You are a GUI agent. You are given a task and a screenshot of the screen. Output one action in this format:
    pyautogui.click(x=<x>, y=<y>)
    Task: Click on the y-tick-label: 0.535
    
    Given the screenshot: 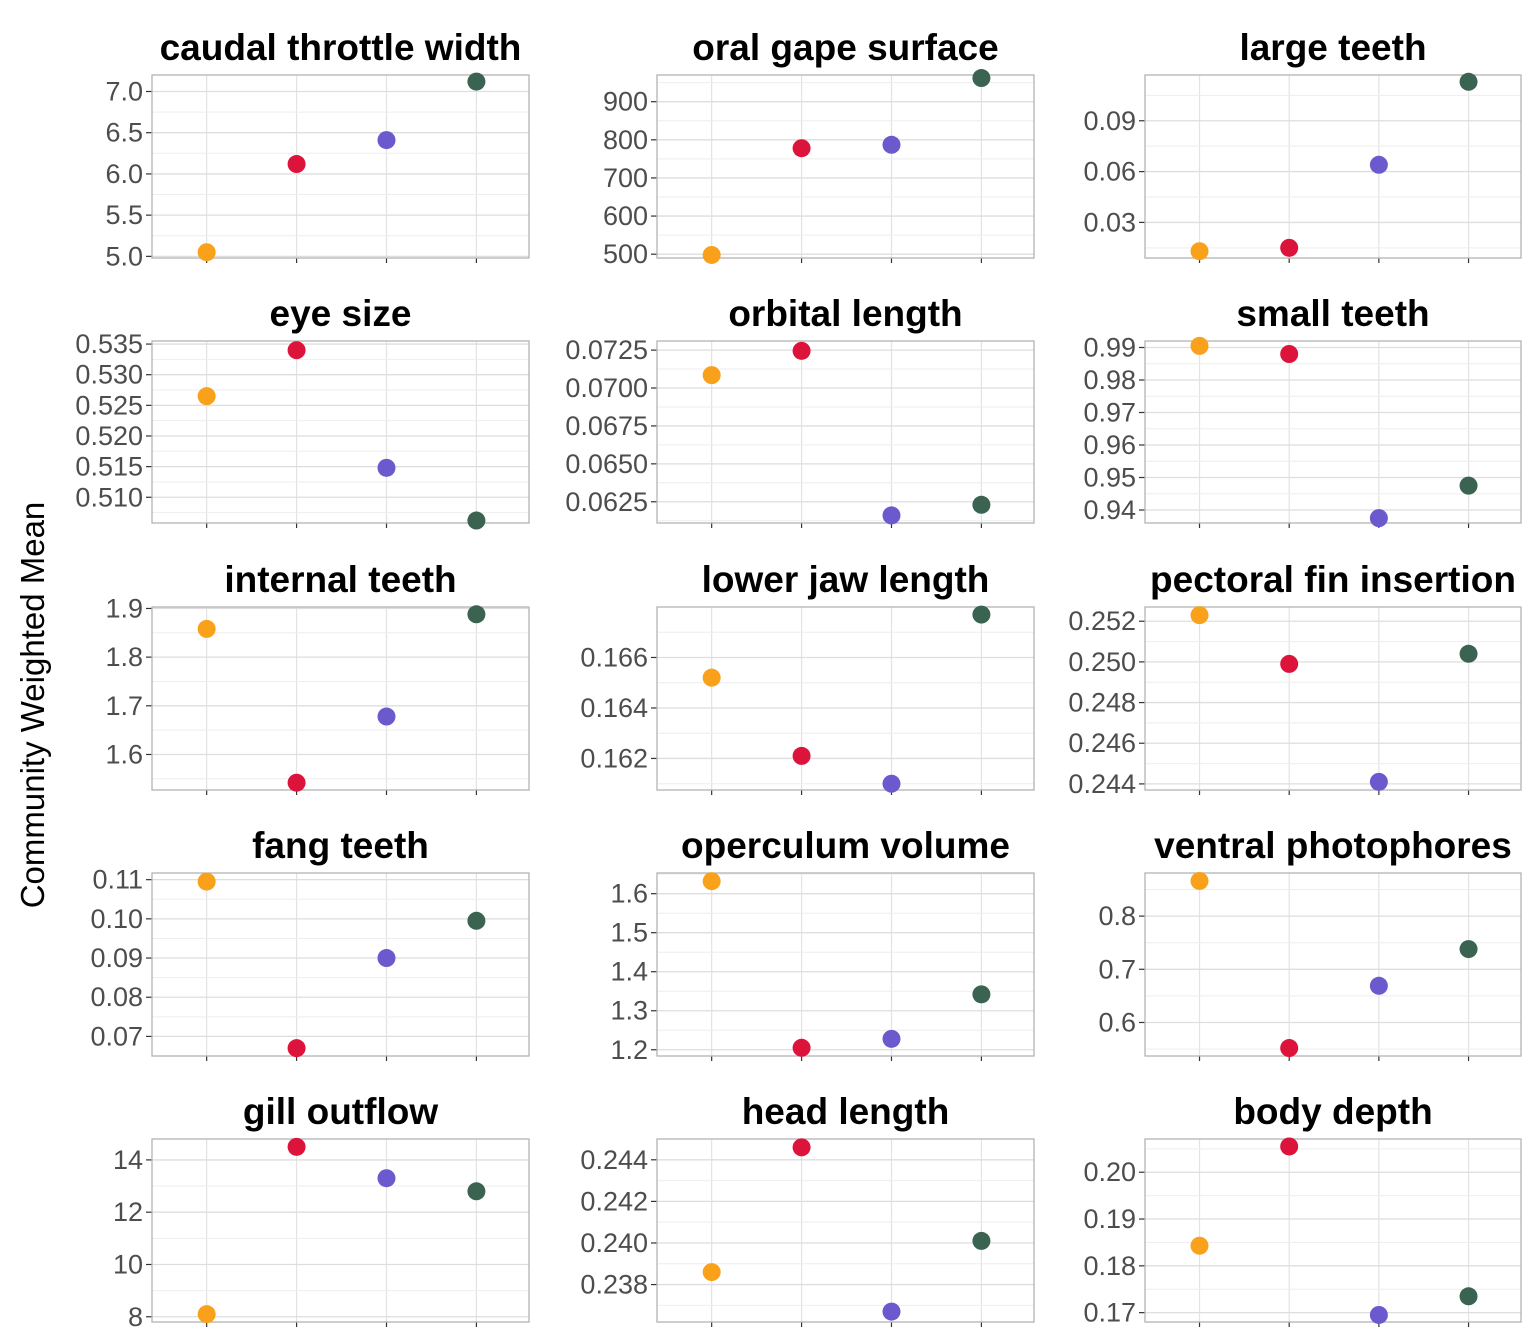 What is the action you would take?
    pyautogui.click(x=109, y=344)
    